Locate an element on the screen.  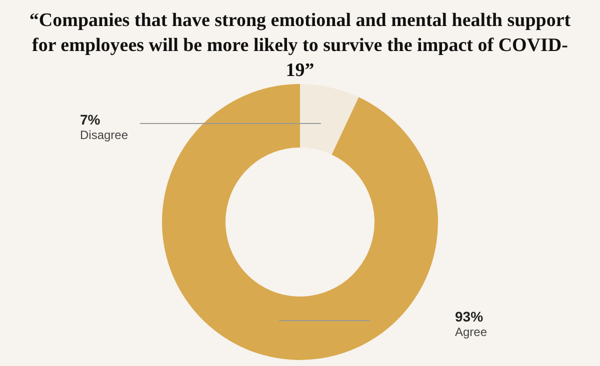
slice-label: Disagree is located at coordinates (104, 135).